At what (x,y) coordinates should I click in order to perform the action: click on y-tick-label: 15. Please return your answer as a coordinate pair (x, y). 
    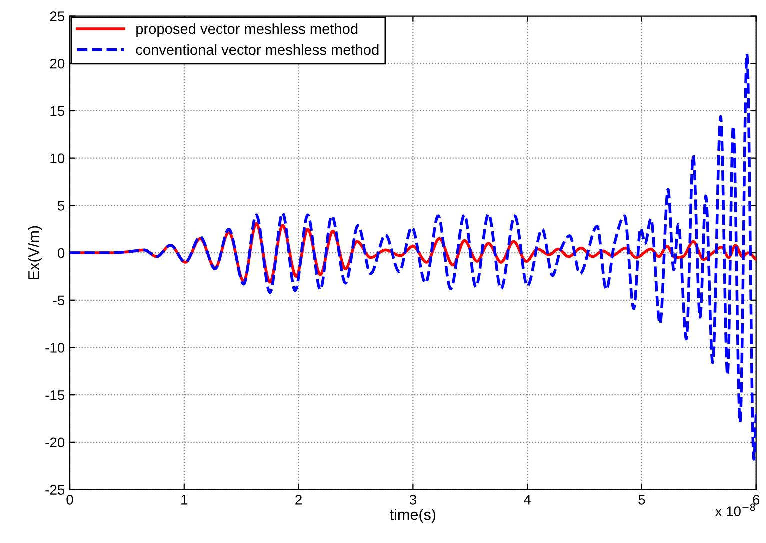
    Looking at the image, I should click on (57, 111).